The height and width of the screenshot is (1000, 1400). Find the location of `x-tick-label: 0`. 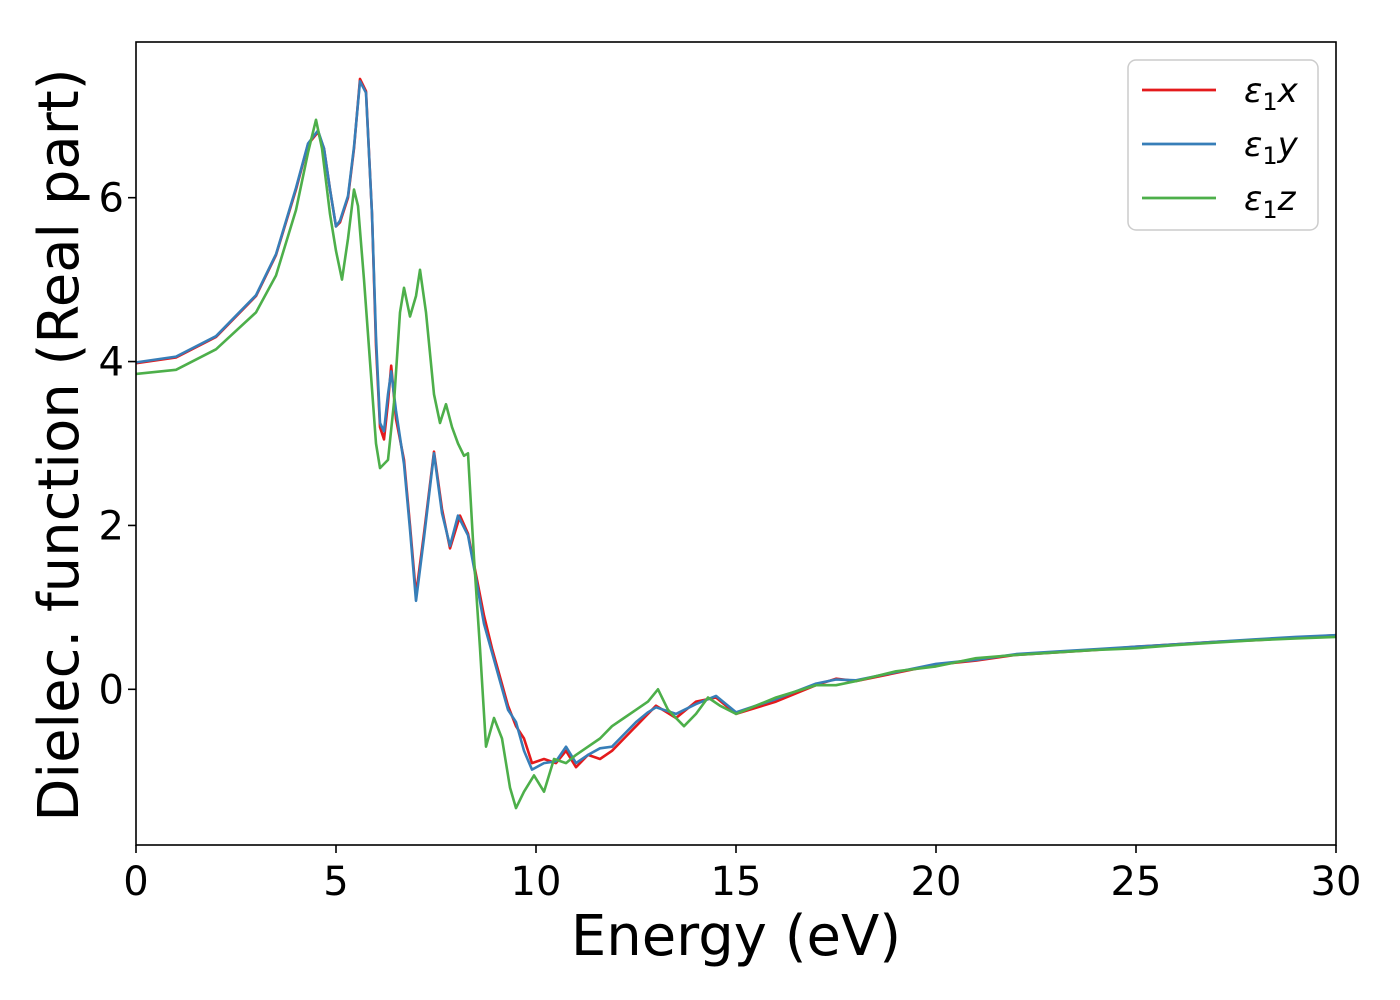

x-tick-label: 0 is located at coordinates (135, 882).